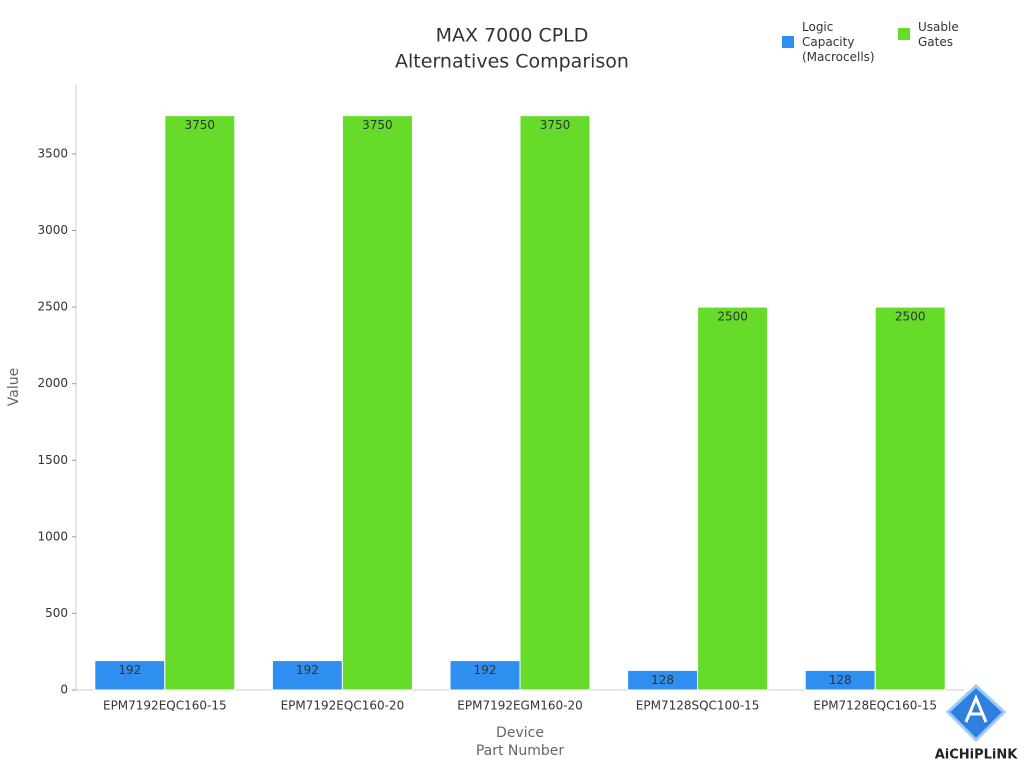 The height and width of the screenshot is (768, 1024). What do you see at coordinates (64, 690) in the screenshot?
I see `y-tick-label: 0` at bounding box center [64, 690].